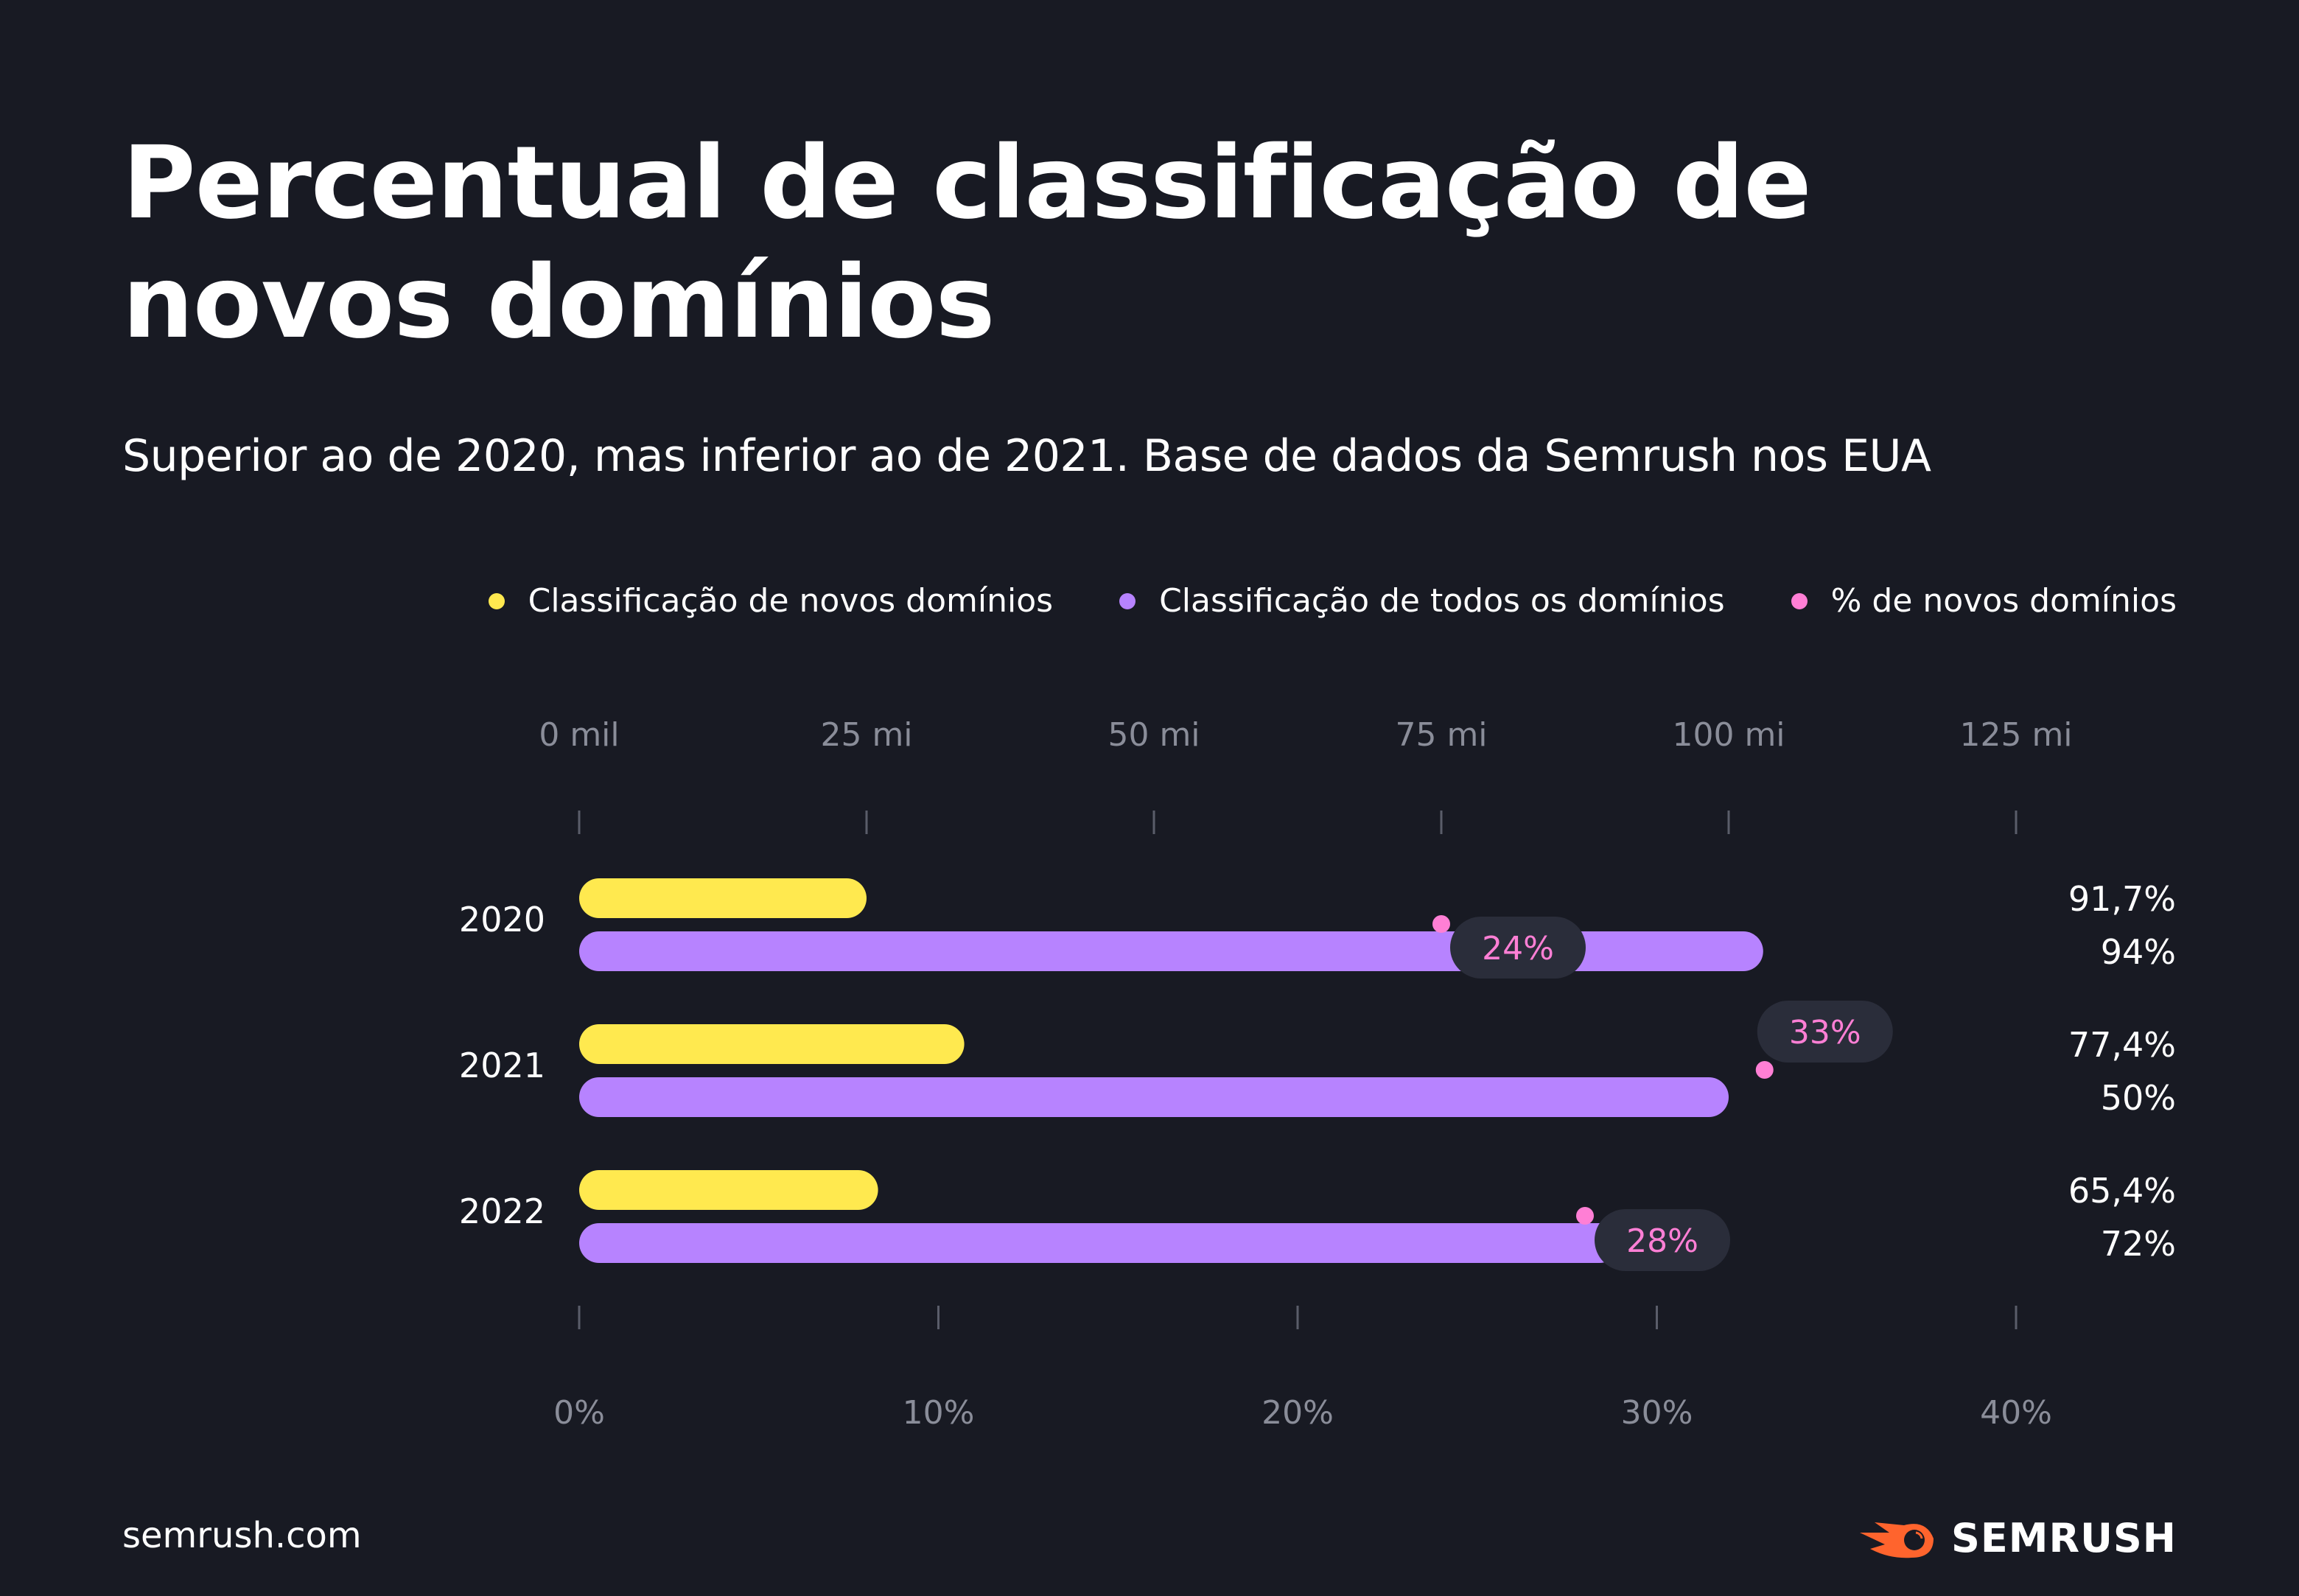 This screenshot has width=2299, height=1596. What do you see at coordinates (2122, 1191) in the screenshot?
I see `right-label-top: 65,4%` at bounding box center [2122, 1191].